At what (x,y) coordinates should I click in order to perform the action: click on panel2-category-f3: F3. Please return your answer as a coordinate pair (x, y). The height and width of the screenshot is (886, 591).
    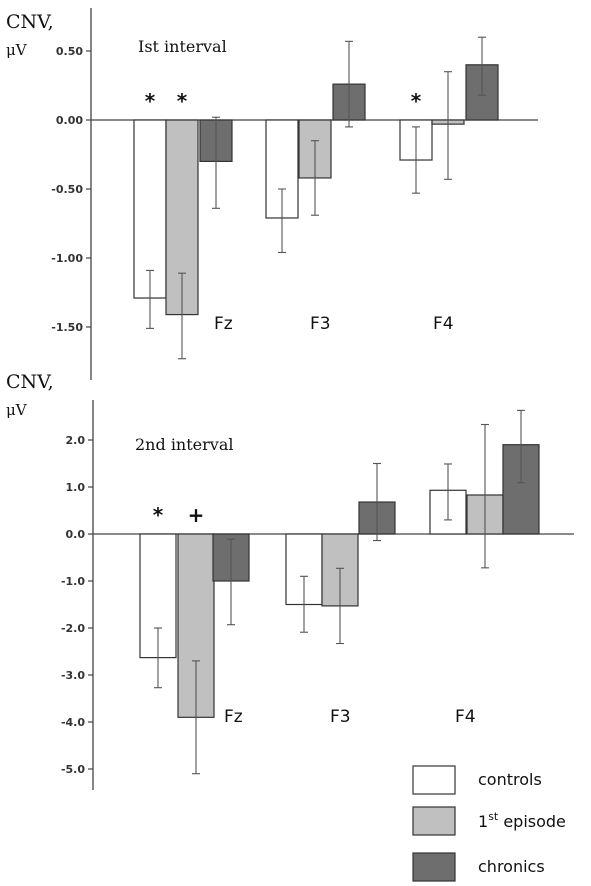
    Looking at the image, I should click on (340, 717).